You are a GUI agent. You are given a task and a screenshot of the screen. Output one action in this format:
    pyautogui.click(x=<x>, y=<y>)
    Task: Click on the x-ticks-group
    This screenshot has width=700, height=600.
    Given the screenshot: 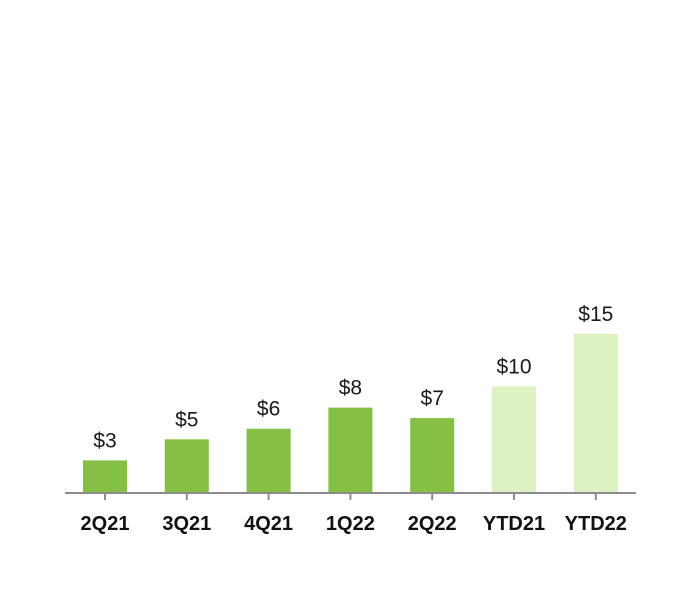 What is the action you would take?
    pyautogui.click(x=350, y=496)
    